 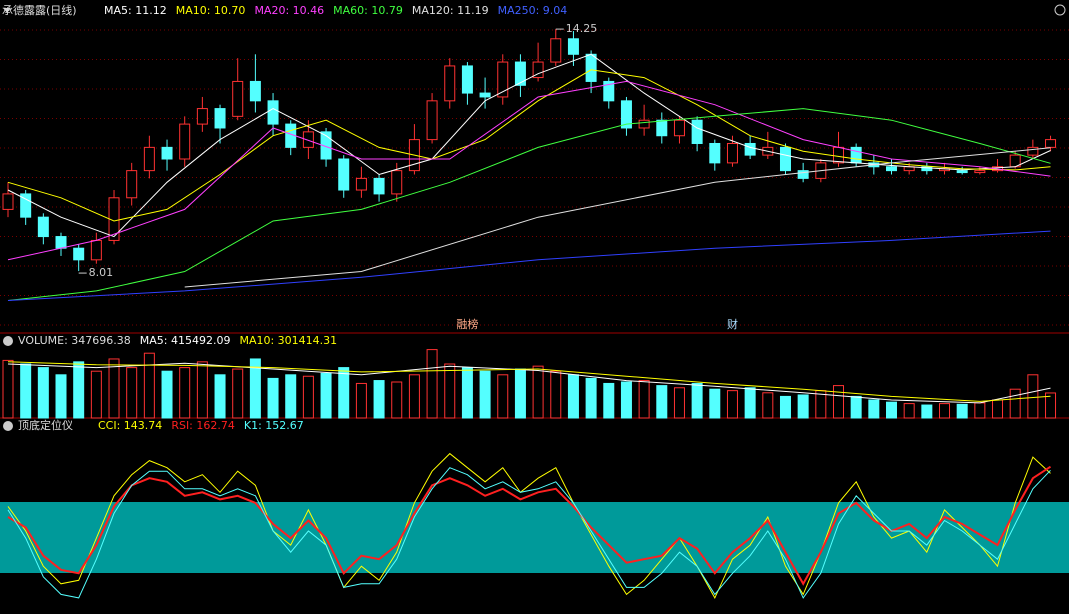 I want to click on legend-entry: 顶底定位仪, so click(x=45, y=425).